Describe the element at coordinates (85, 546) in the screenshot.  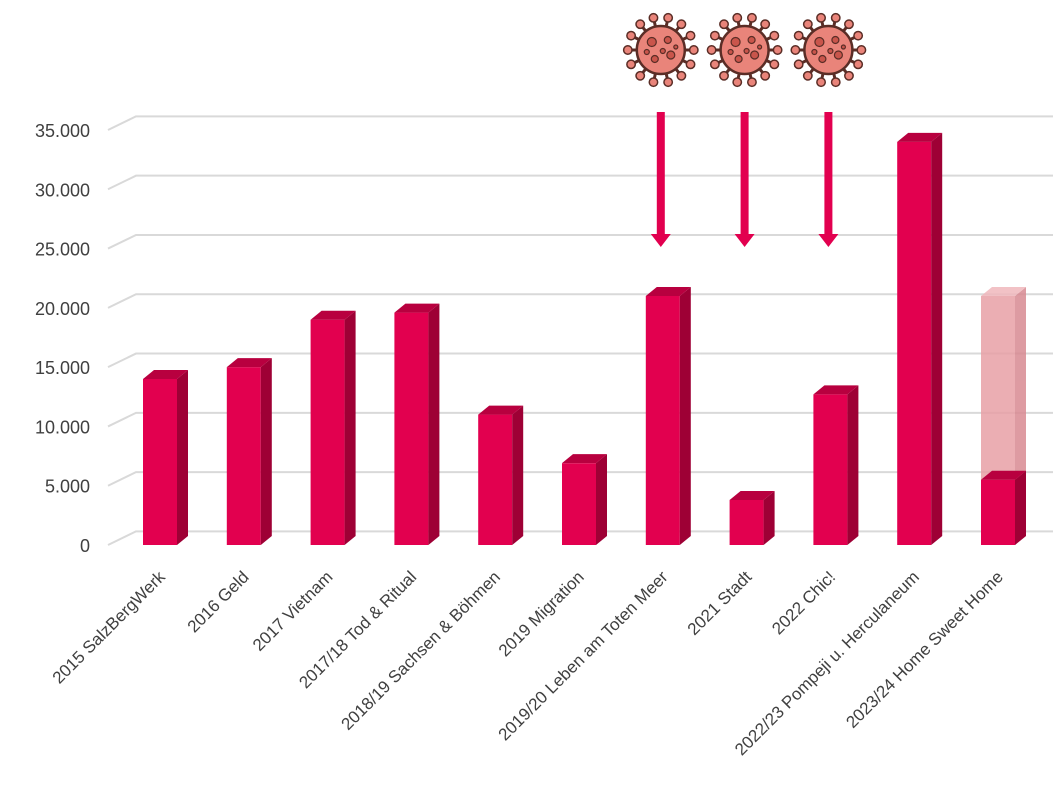
I see `y-tick-label: 0` at that location.